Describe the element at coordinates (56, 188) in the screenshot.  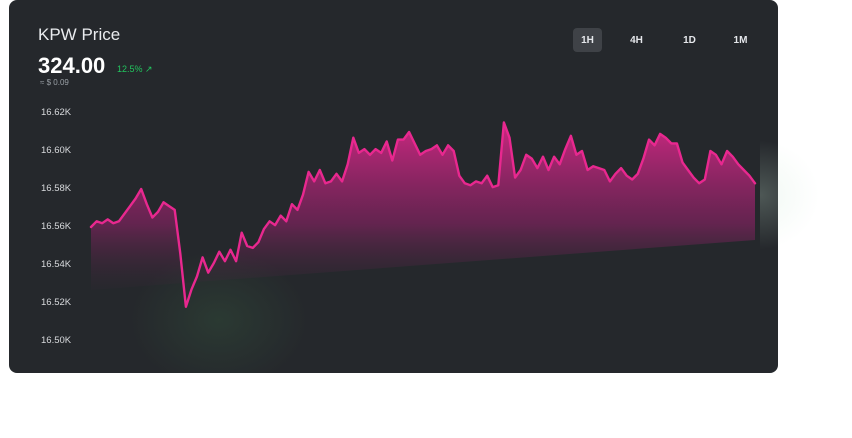
I see `y-tick-label: 16.58K` at that location.